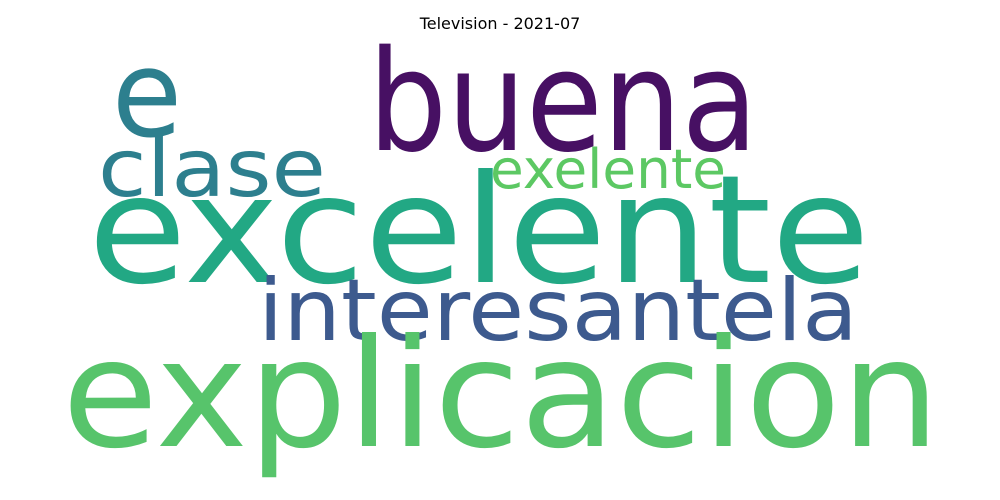  I want to click on word-e: e, so click(147, 95).